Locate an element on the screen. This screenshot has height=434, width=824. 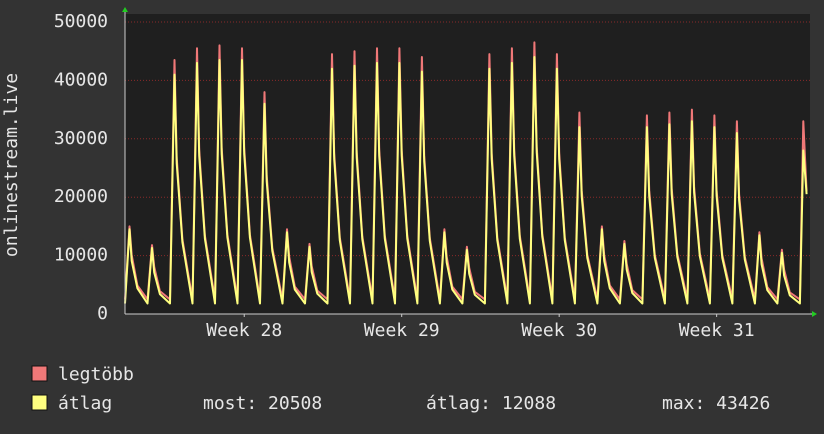
y-tick-label: 50000 is located at coordinates (81, 21).